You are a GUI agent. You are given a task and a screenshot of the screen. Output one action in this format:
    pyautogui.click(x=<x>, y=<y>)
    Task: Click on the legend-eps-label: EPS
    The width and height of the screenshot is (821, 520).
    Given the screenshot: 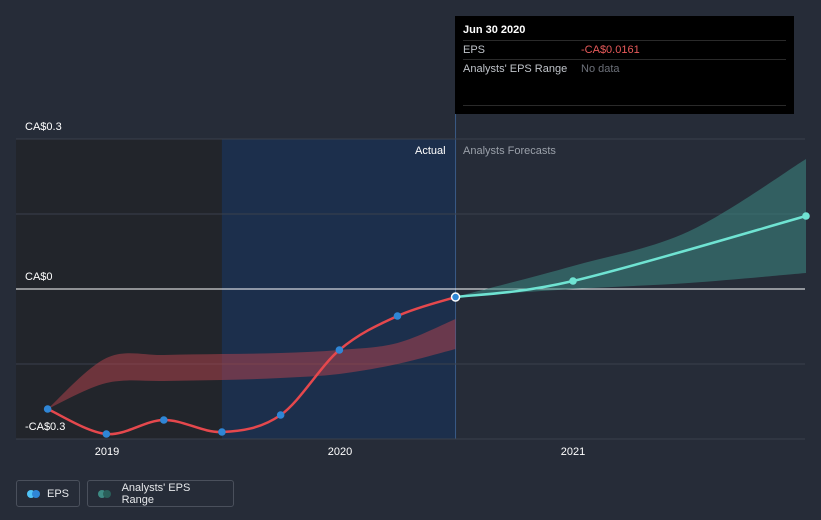 What is the action you would take?
    pyautogui.click(x=57, y=493)
    